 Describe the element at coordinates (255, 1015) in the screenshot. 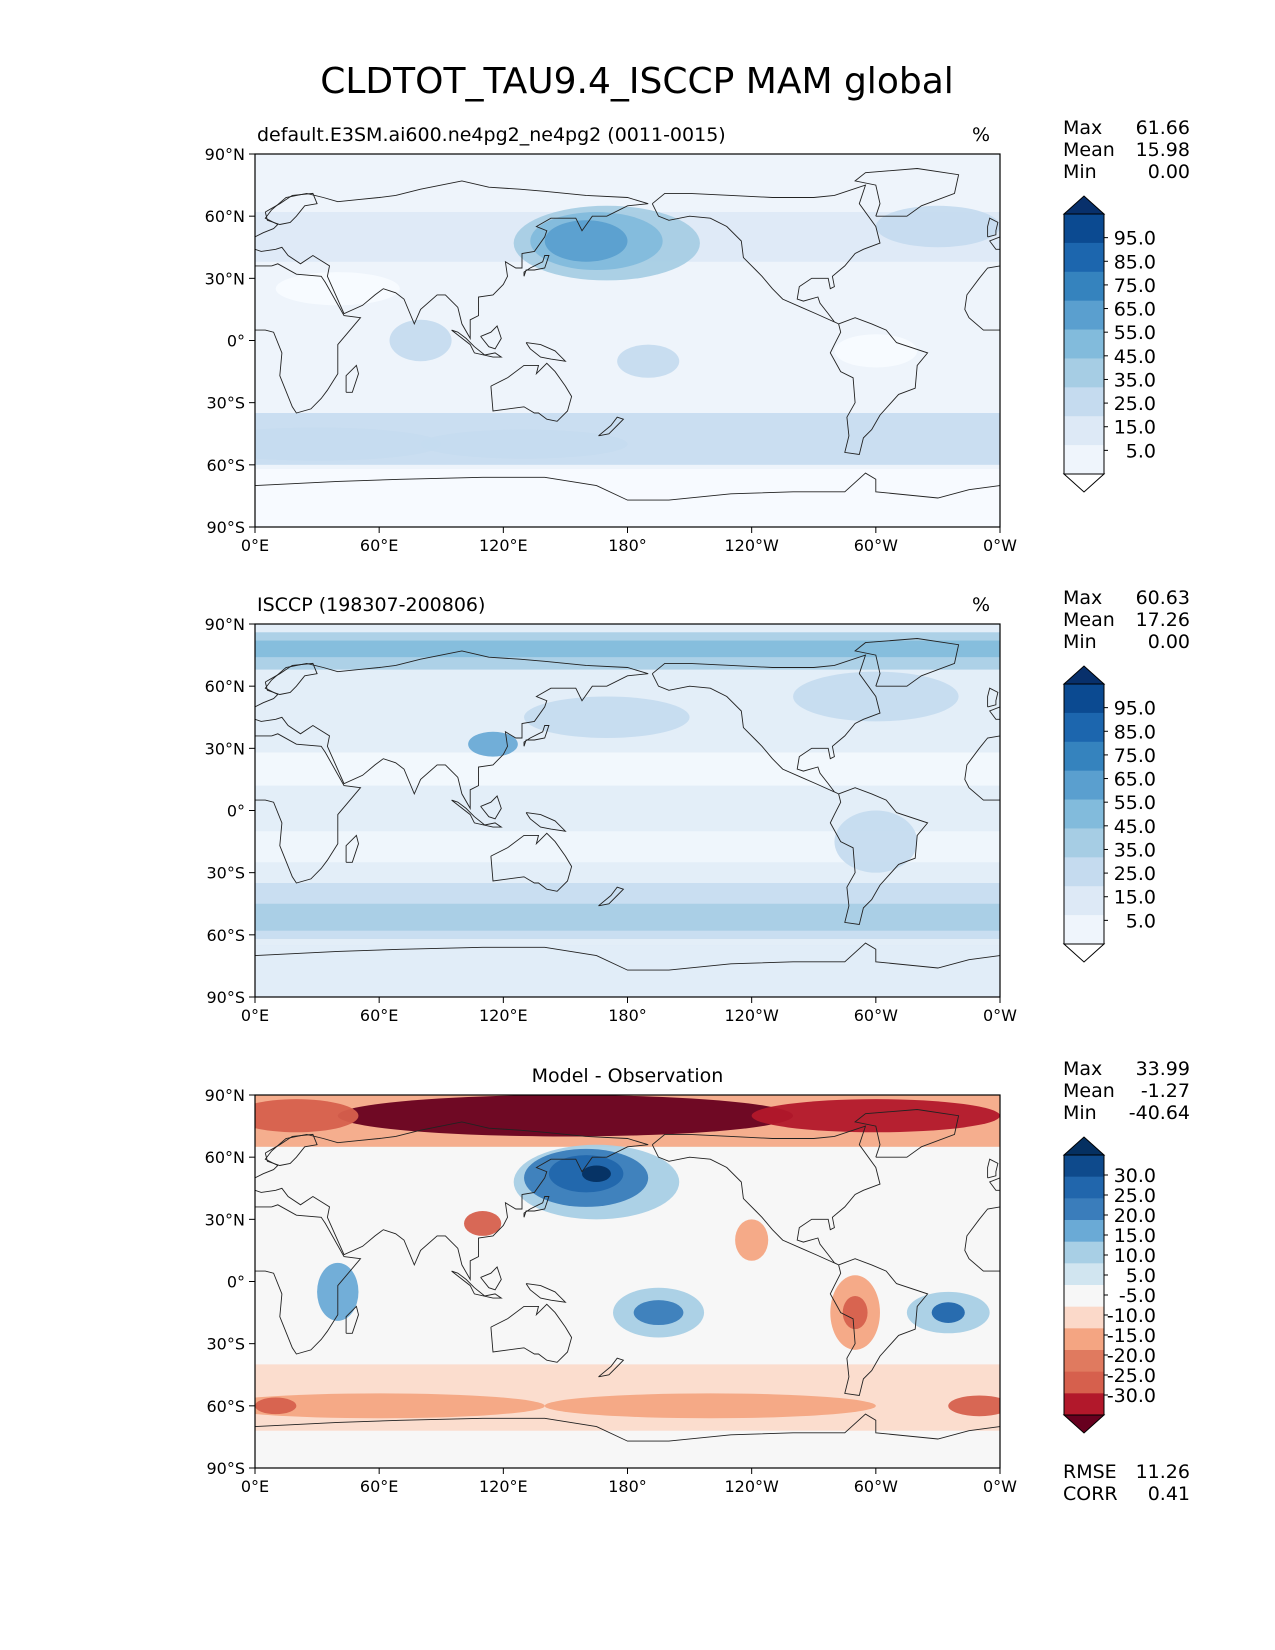

I see `lon-tick-label: 0°E` at that location.